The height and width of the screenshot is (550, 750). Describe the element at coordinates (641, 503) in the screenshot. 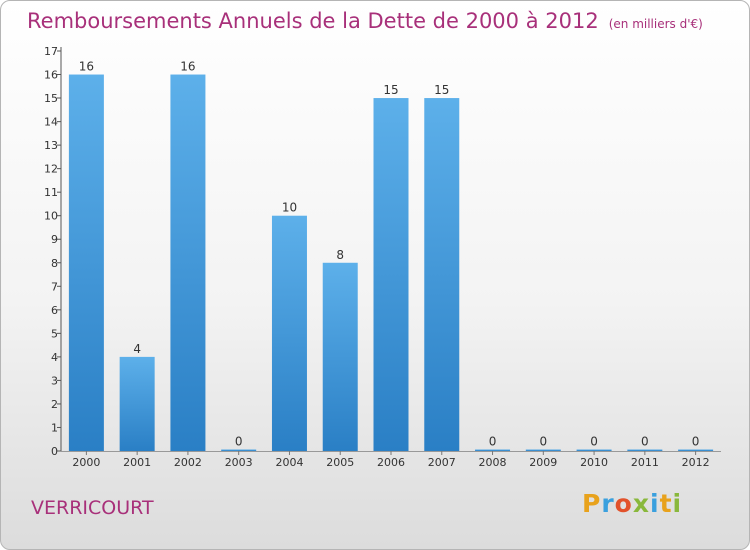

I see `logo-letter: x` at that location.